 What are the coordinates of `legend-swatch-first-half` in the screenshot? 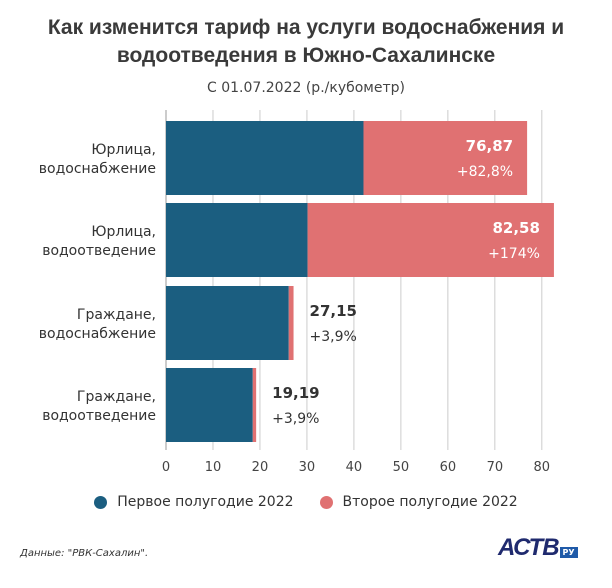 It's located at (101, 502).